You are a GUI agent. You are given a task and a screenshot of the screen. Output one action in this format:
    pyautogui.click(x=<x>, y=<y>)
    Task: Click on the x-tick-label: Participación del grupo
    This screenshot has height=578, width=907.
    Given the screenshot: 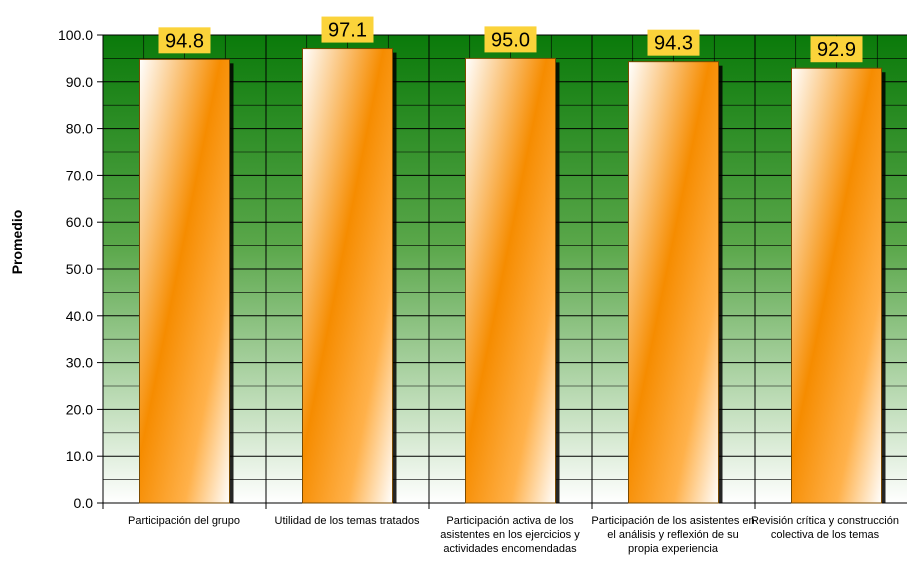 What is the action you would take?
    pyautogui.click(x=184, y=521)
    